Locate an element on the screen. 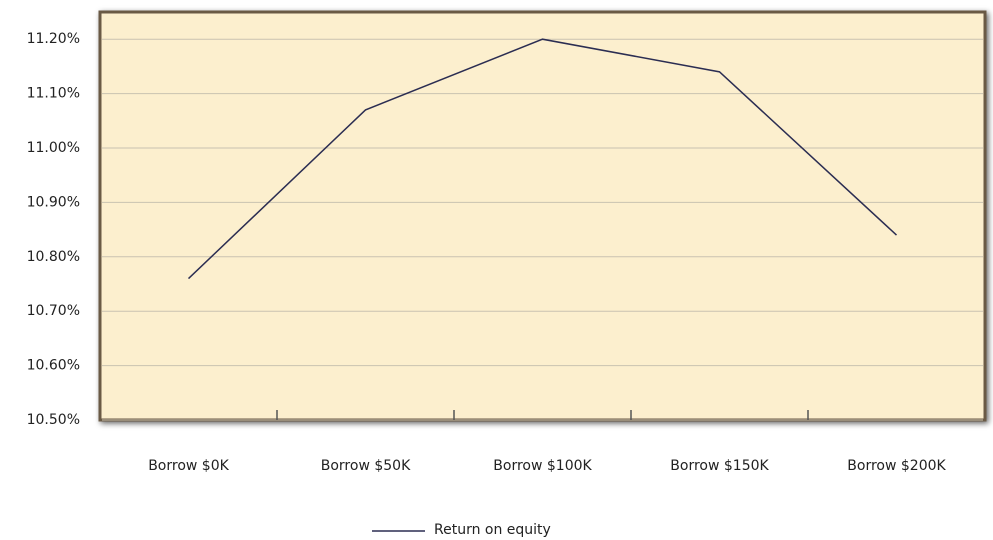 Image resolution: width=993 pixels, height=540 pixels. y-tick-label: 10.60% is located at coordinates (53, 366).